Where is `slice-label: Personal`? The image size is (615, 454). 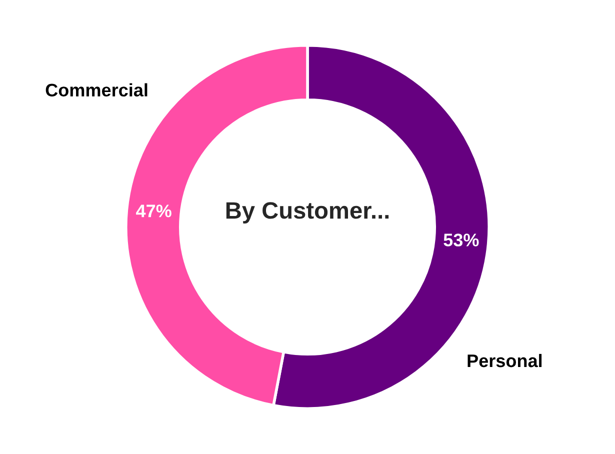 slice-label: Personal is located at coordinates (505, 361).